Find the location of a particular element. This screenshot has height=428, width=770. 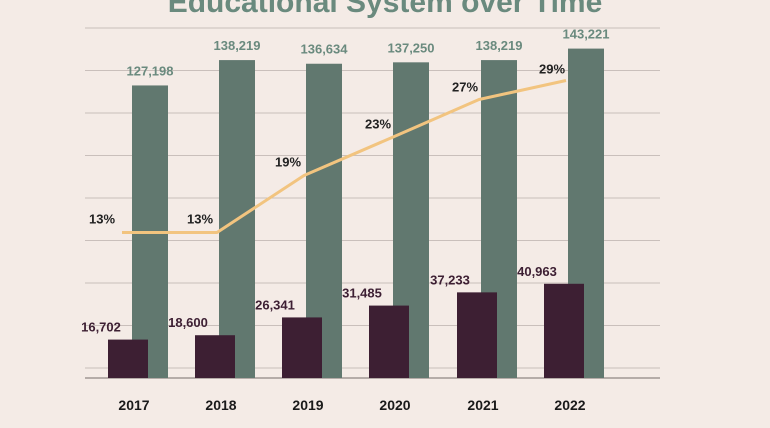

sub-bar-label: 40,963 is located at coordinates (537, 271).